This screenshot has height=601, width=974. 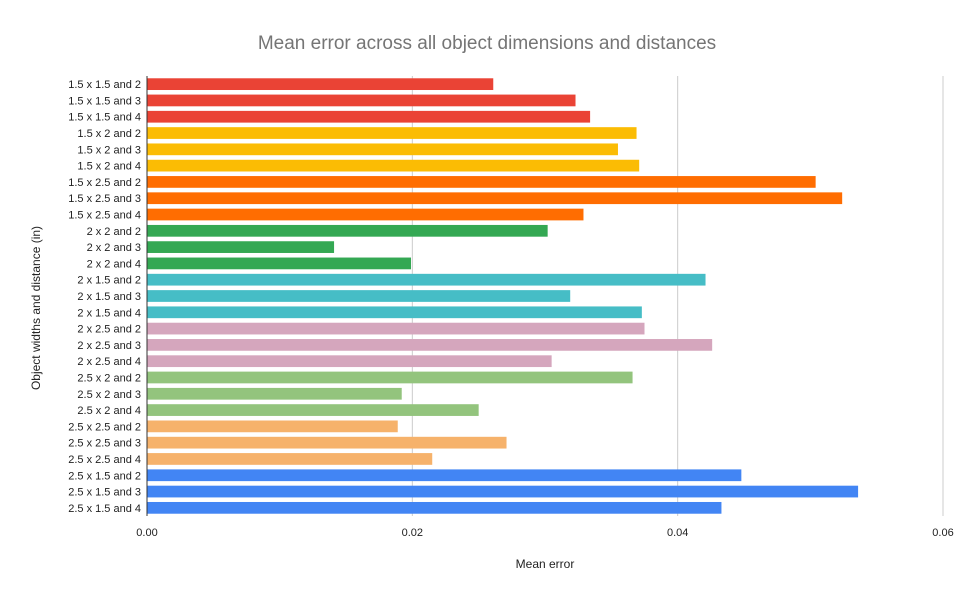 I want to click on y-tick-label: 2 x 1.5 and 3, so click(x=109, y=297).